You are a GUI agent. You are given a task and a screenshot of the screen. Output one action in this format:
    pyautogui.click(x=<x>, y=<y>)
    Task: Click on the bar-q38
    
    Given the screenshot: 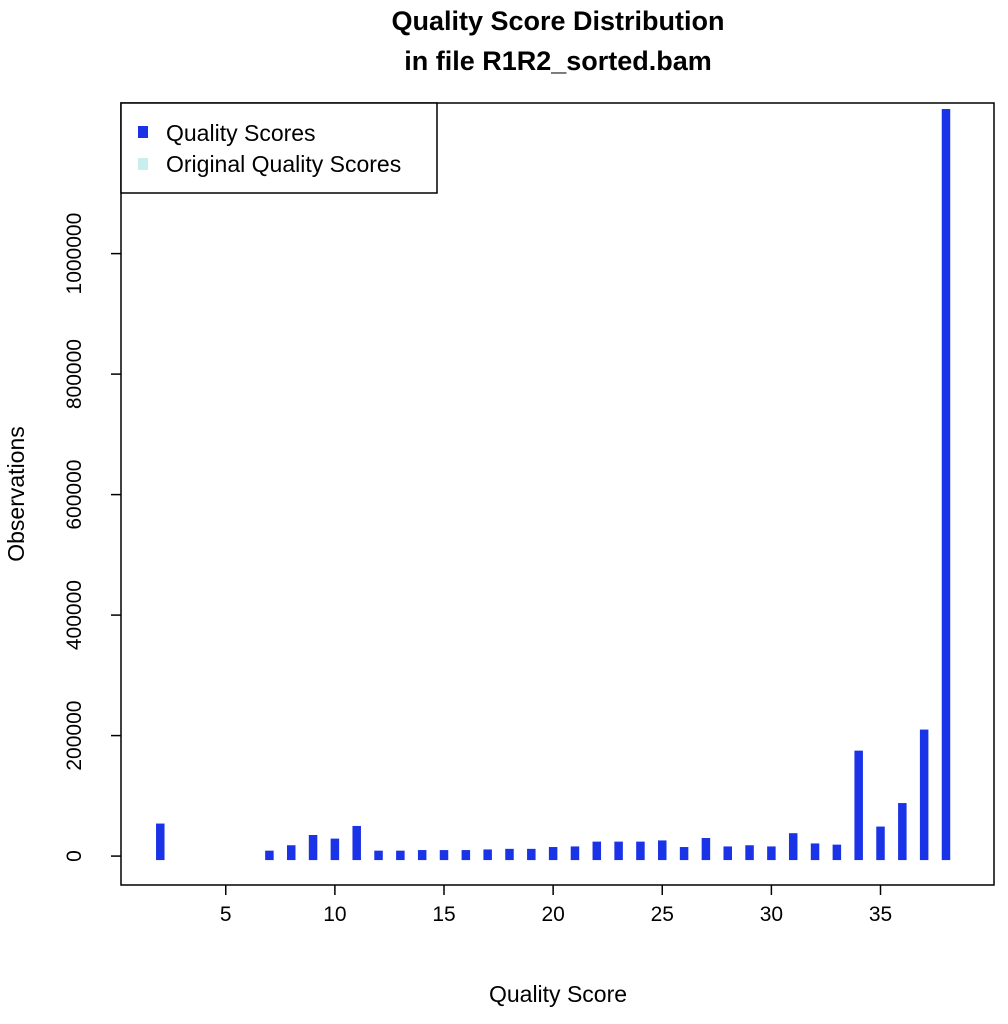 What is the action you would take?
    pyautogui.click(x=946, y=485)
    